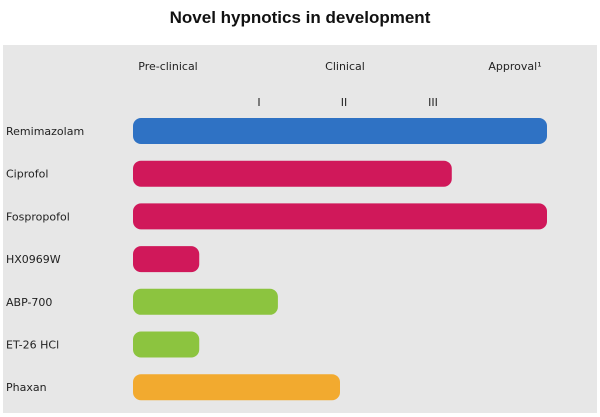 Image resolution: width=600 pixels, height=417 pixels. Describe the element at coordinates (27, 174) in the screenshot. I see `category-label: Ciprofol` at that location.